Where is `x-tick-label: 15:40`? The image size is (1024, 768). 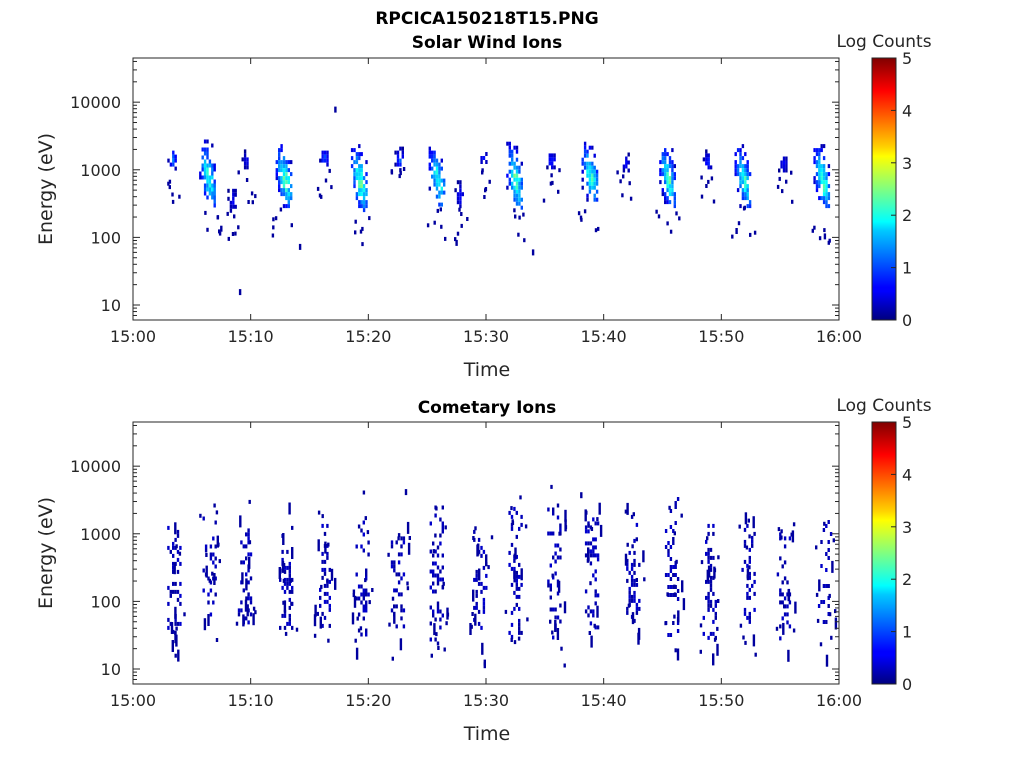
x-tick-label: 15:40 is located at coordinates (604, 700).